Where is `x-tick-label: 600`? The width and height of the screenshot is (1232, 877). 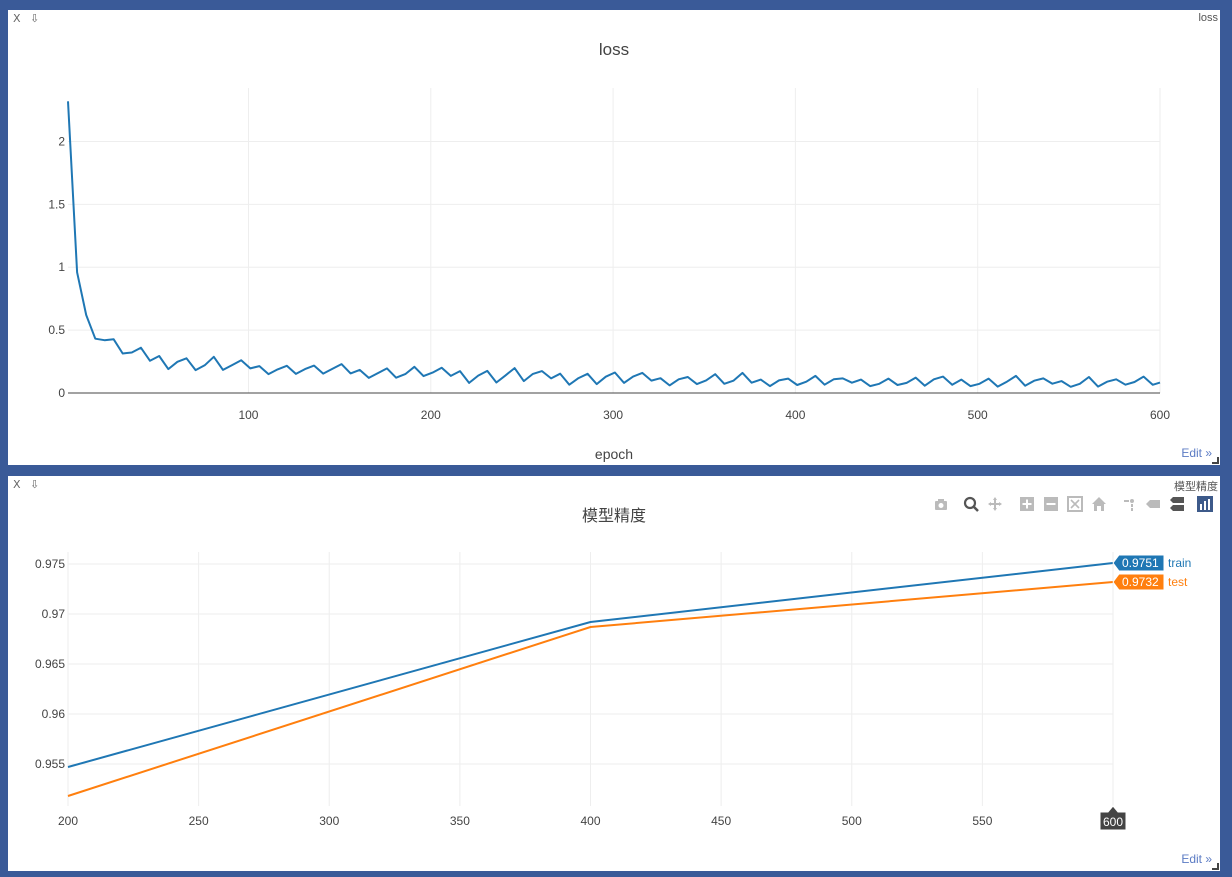 x-tick-label: 600 is located at coordinates (1160, 415).